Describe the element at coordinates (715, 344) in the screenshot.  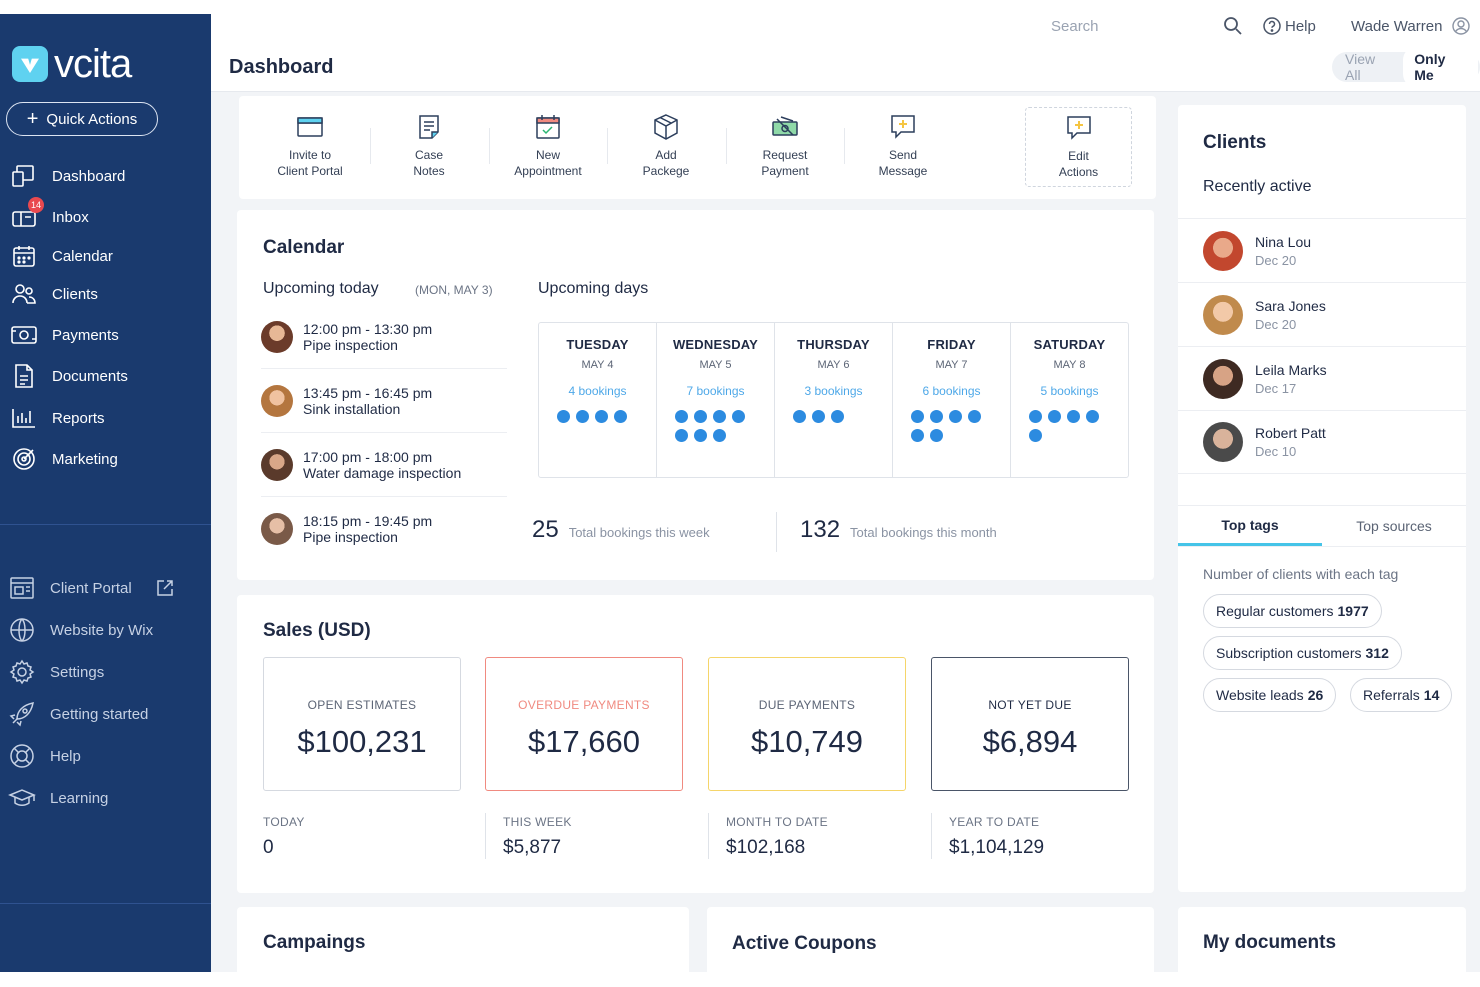
I see `day-name: WEDNESDAY` at that location.